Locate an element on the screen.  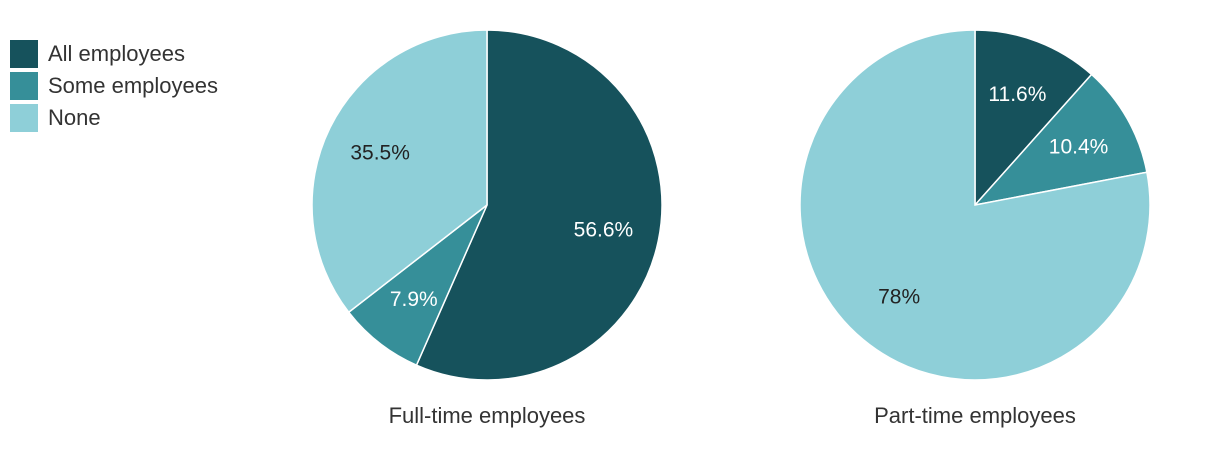
caption-part-time: Part-time employees is located at coordinates (975, 415).